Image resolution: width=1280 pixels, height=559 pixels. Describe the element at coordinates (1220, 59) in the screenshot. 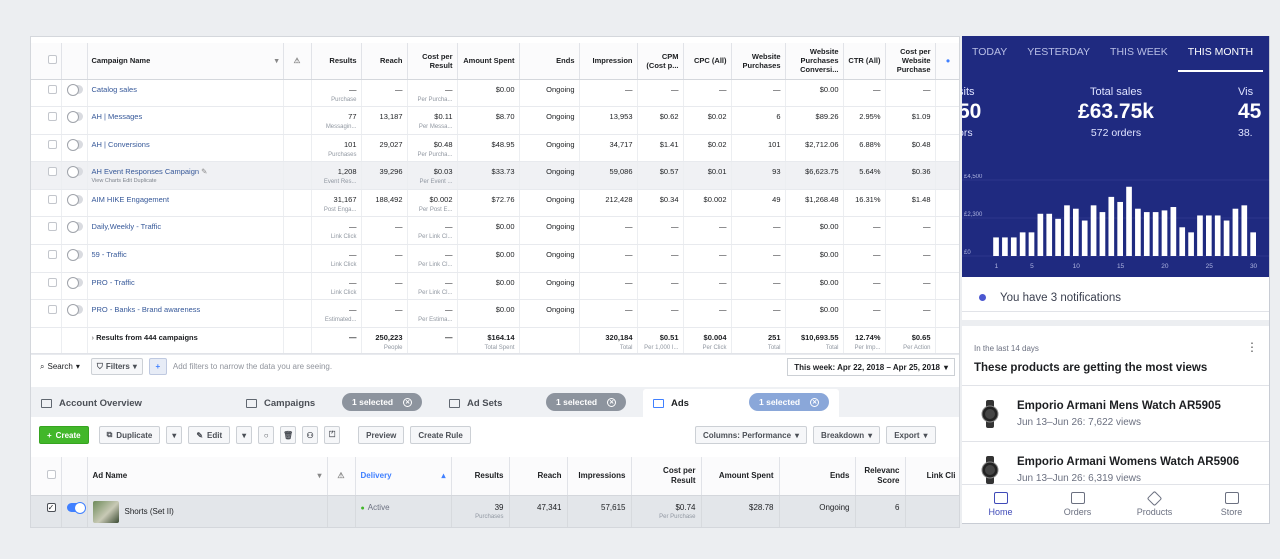

I see `tab-this-month: THIS MONTH` at that location.